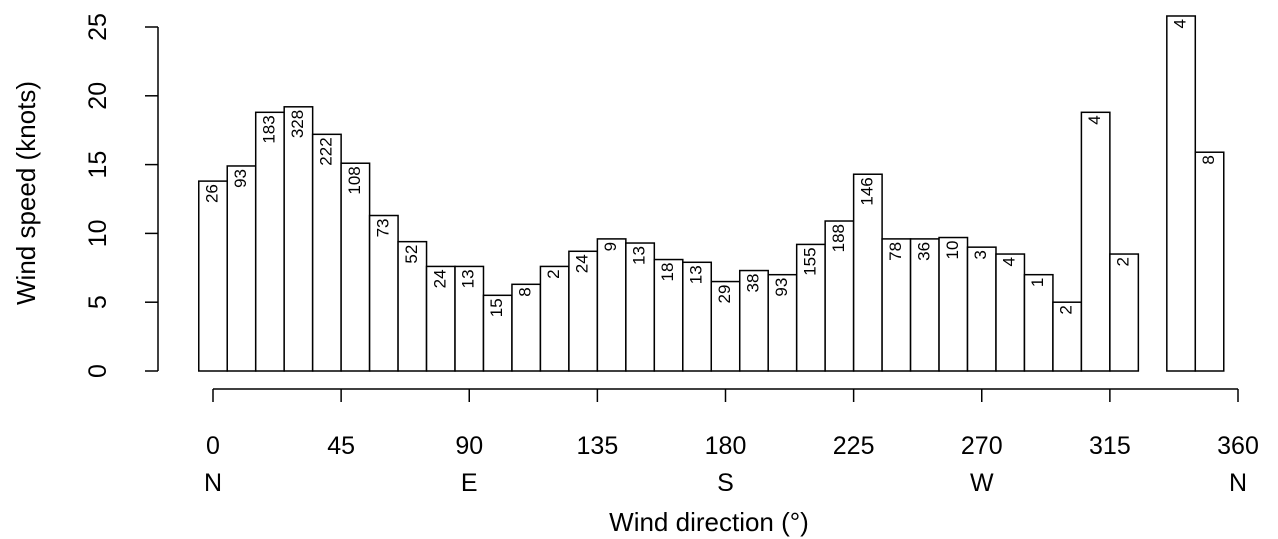  I want to click on x-tick-label: 135, so click(598, 446).